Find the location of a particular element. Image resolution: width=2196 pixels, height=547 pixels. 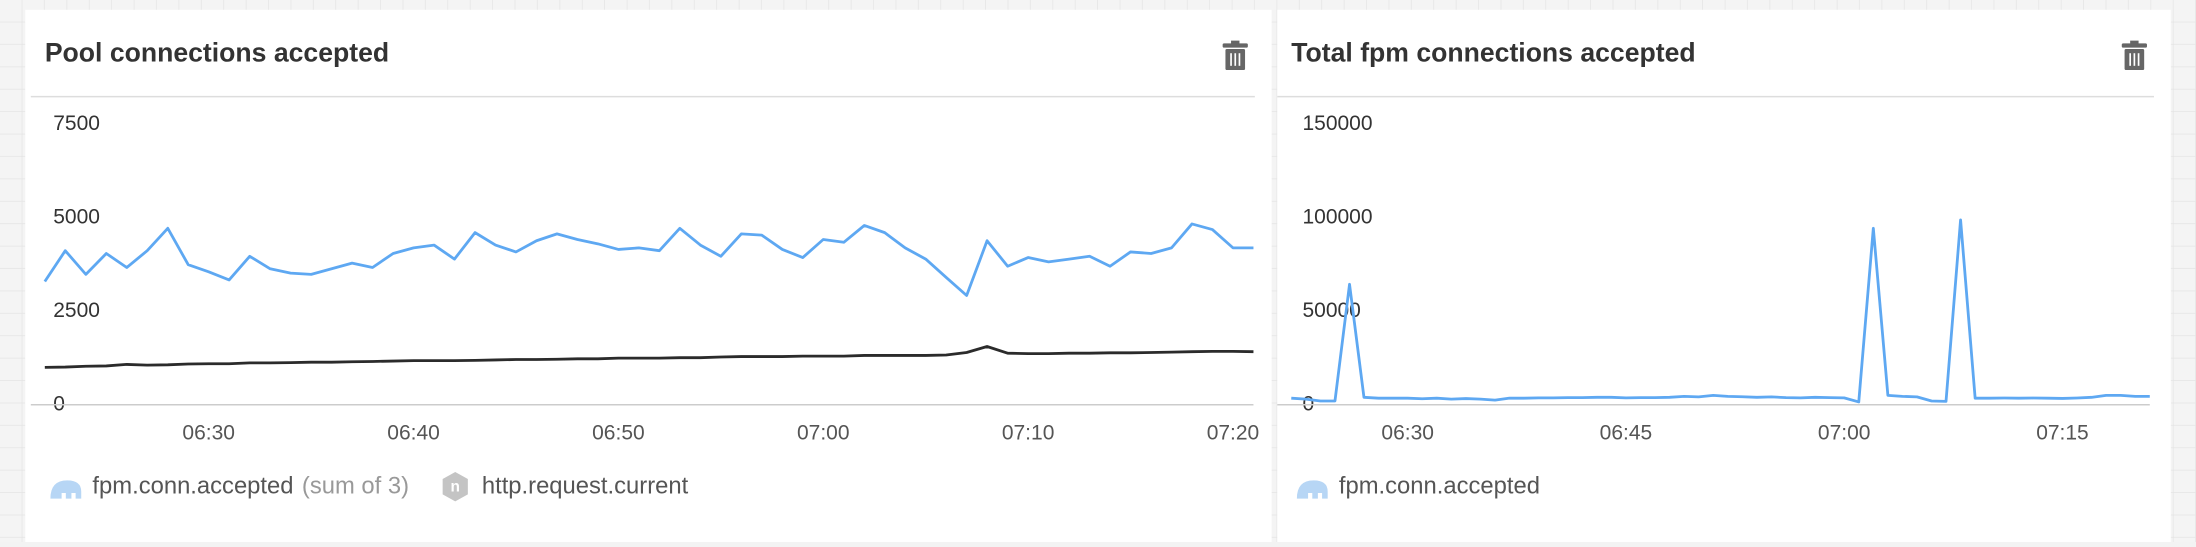

x-tick-label: 07:20 is located at coordinates (1233, 433).